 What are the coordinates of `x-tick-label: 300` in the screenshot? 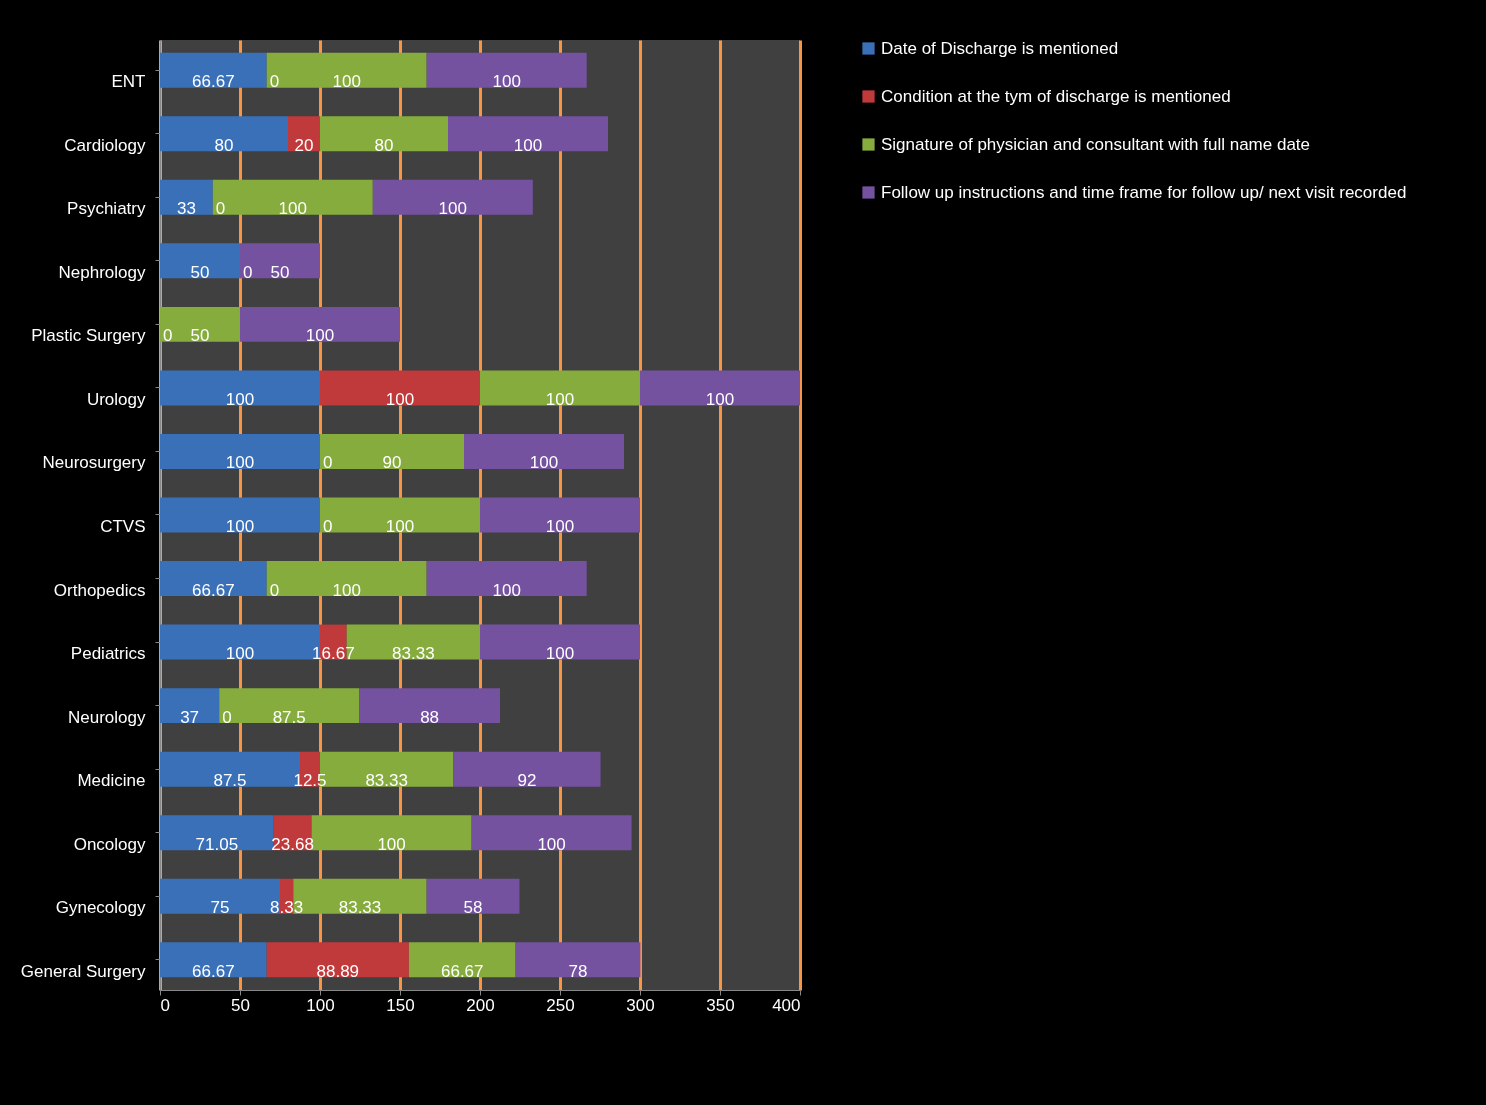 It's located at (640, 1005).